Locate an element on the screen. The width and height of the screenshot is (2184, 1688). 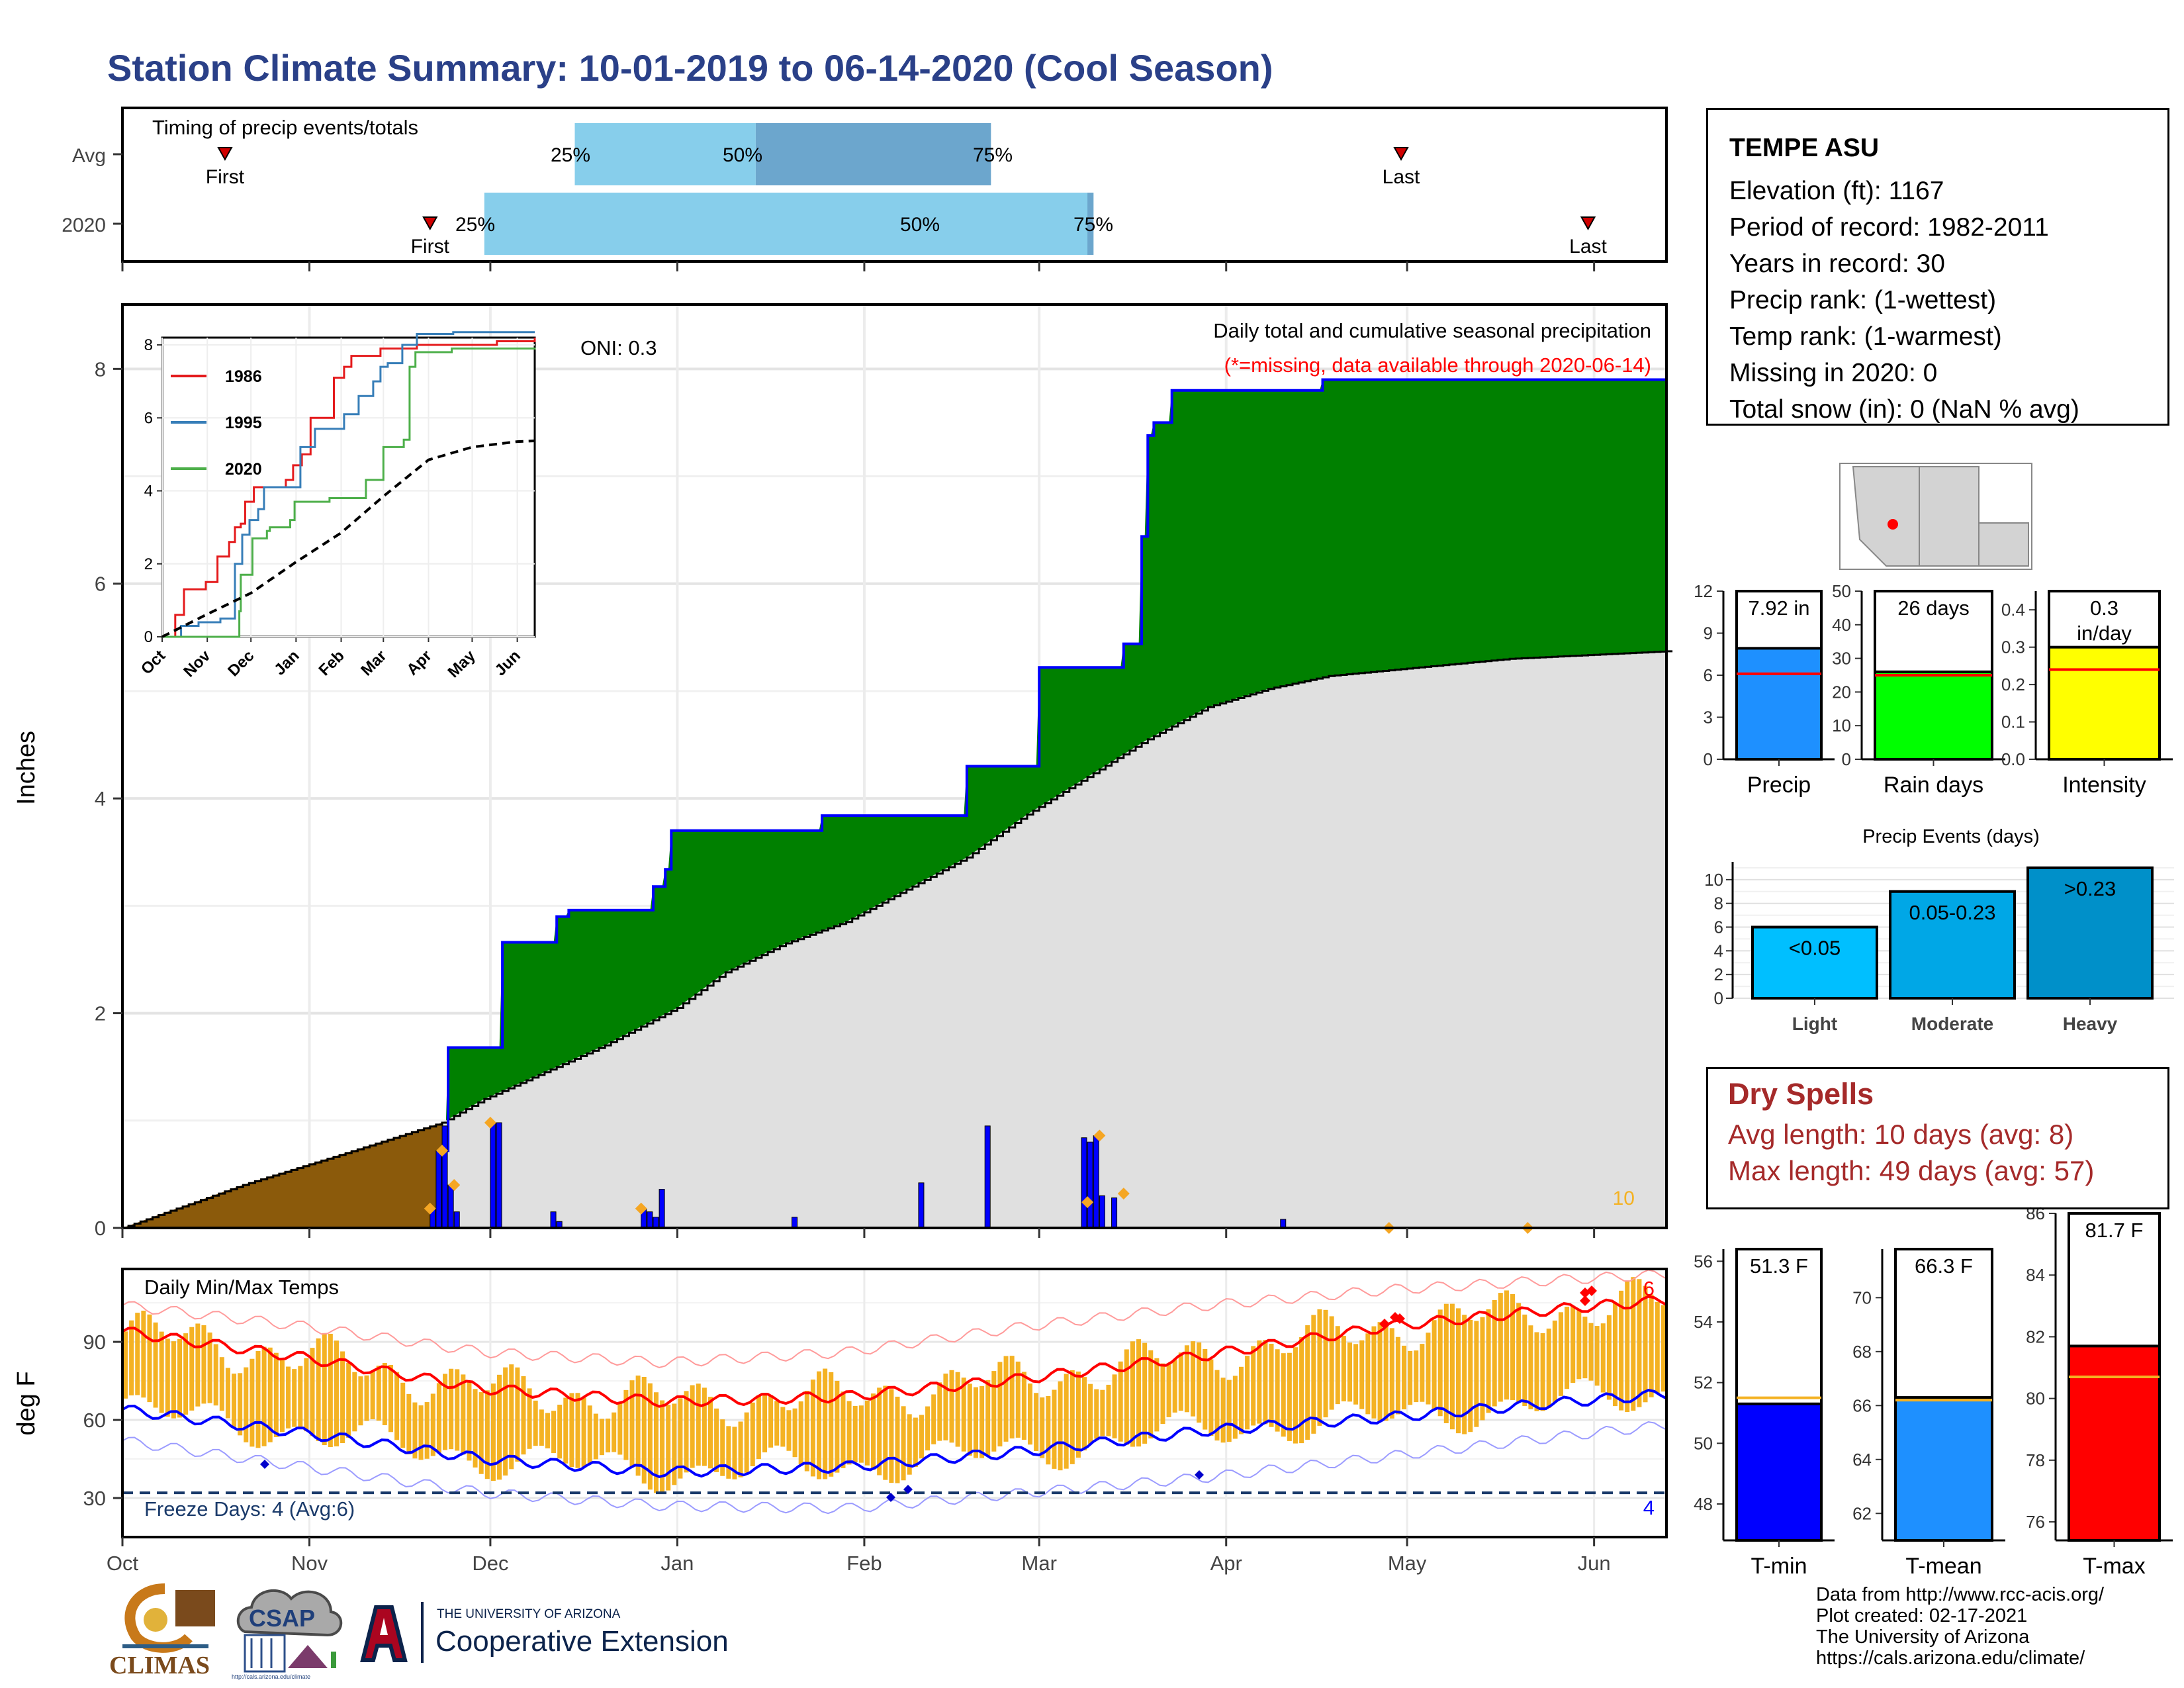
timing-last-label: Last is located at coordinates (1402, 177).